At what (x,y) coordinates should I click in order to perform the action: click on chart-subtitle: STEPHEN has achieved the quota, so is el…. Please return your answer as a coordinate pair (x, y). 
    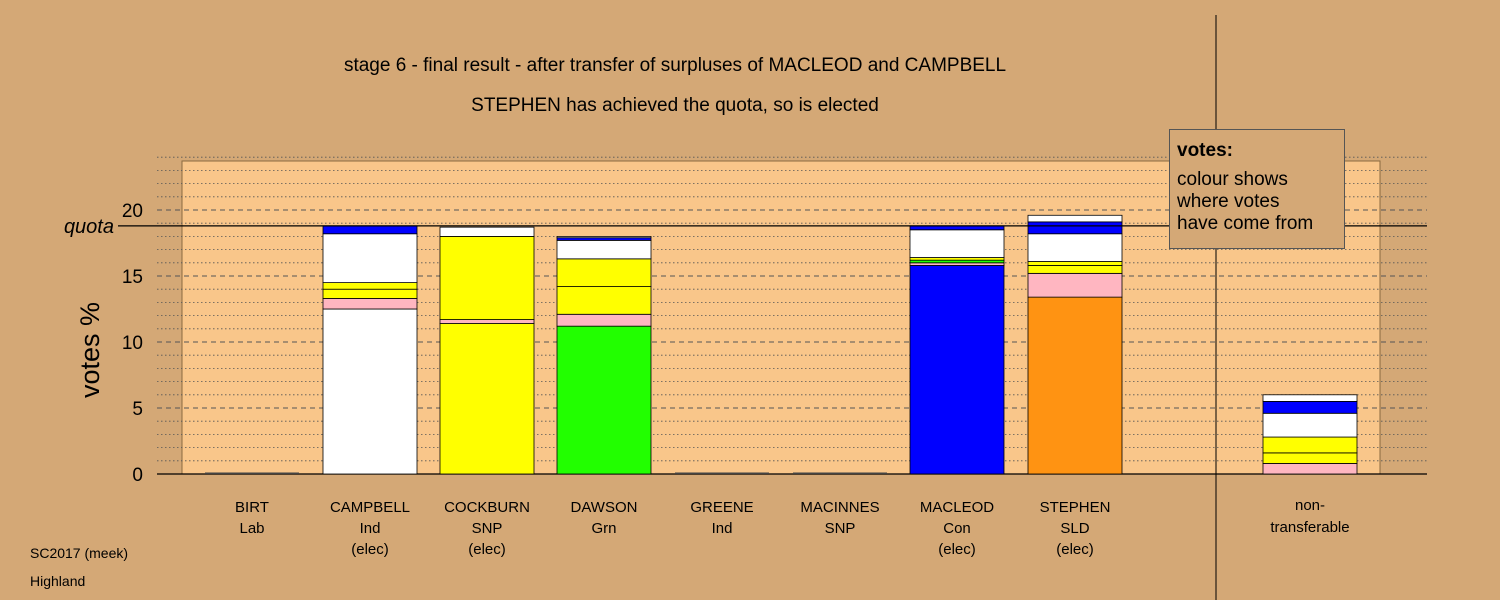
    Looking at the image, I should click on (675, 105).